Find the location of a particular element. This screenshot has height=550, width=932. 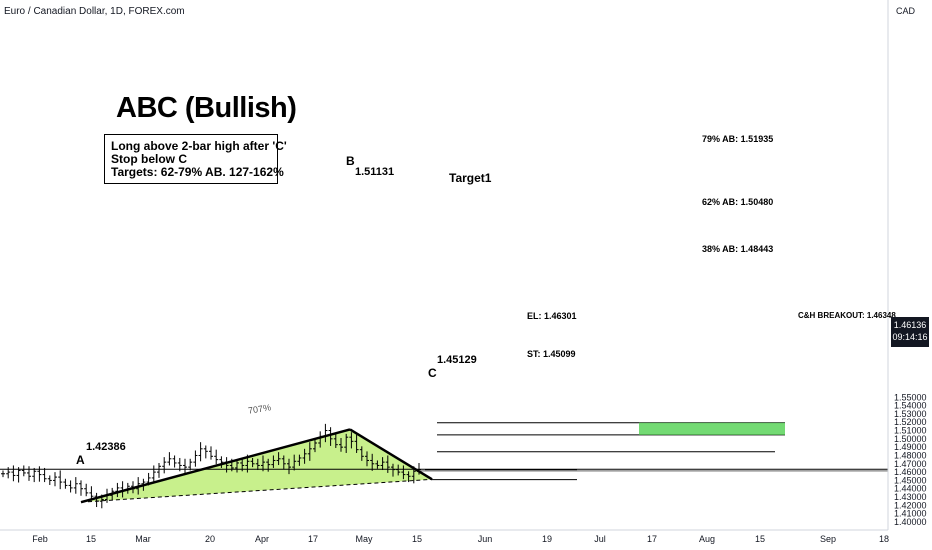

level-79-label: 79% AB: 1.51935 is located at coordinates (738, 139).